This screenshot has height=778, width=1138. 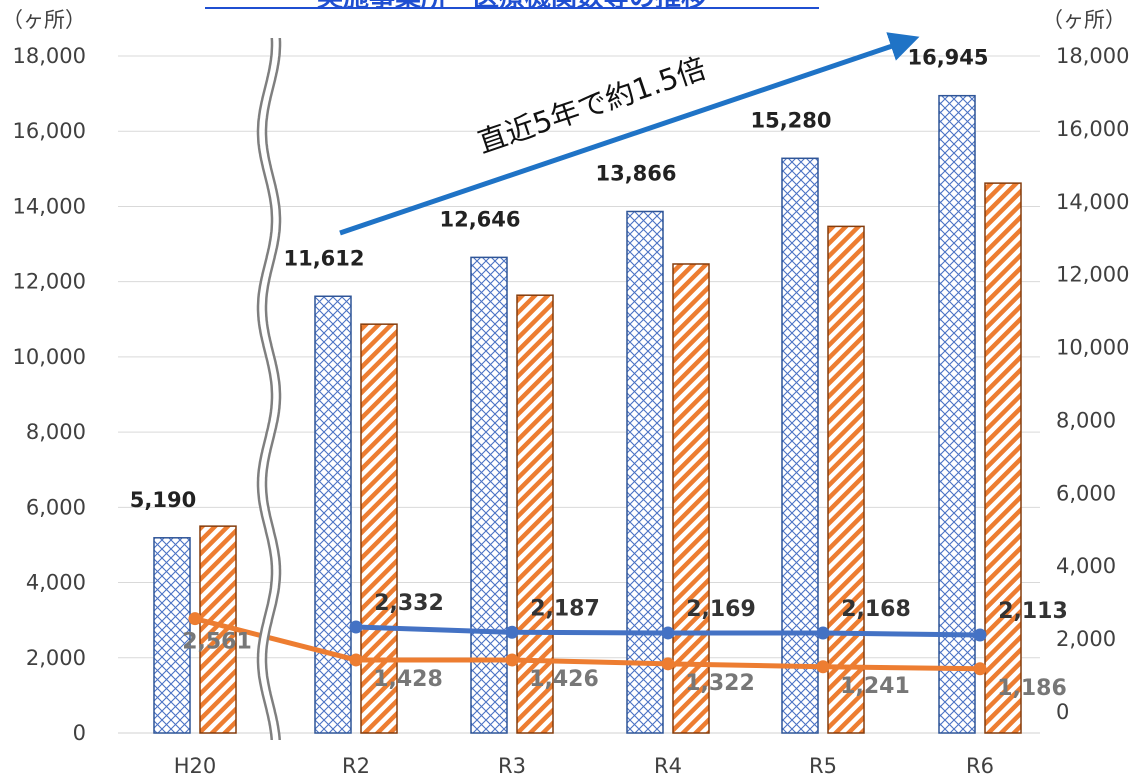 I want to click on axis-break-line-left, so click(x=265, y=389).